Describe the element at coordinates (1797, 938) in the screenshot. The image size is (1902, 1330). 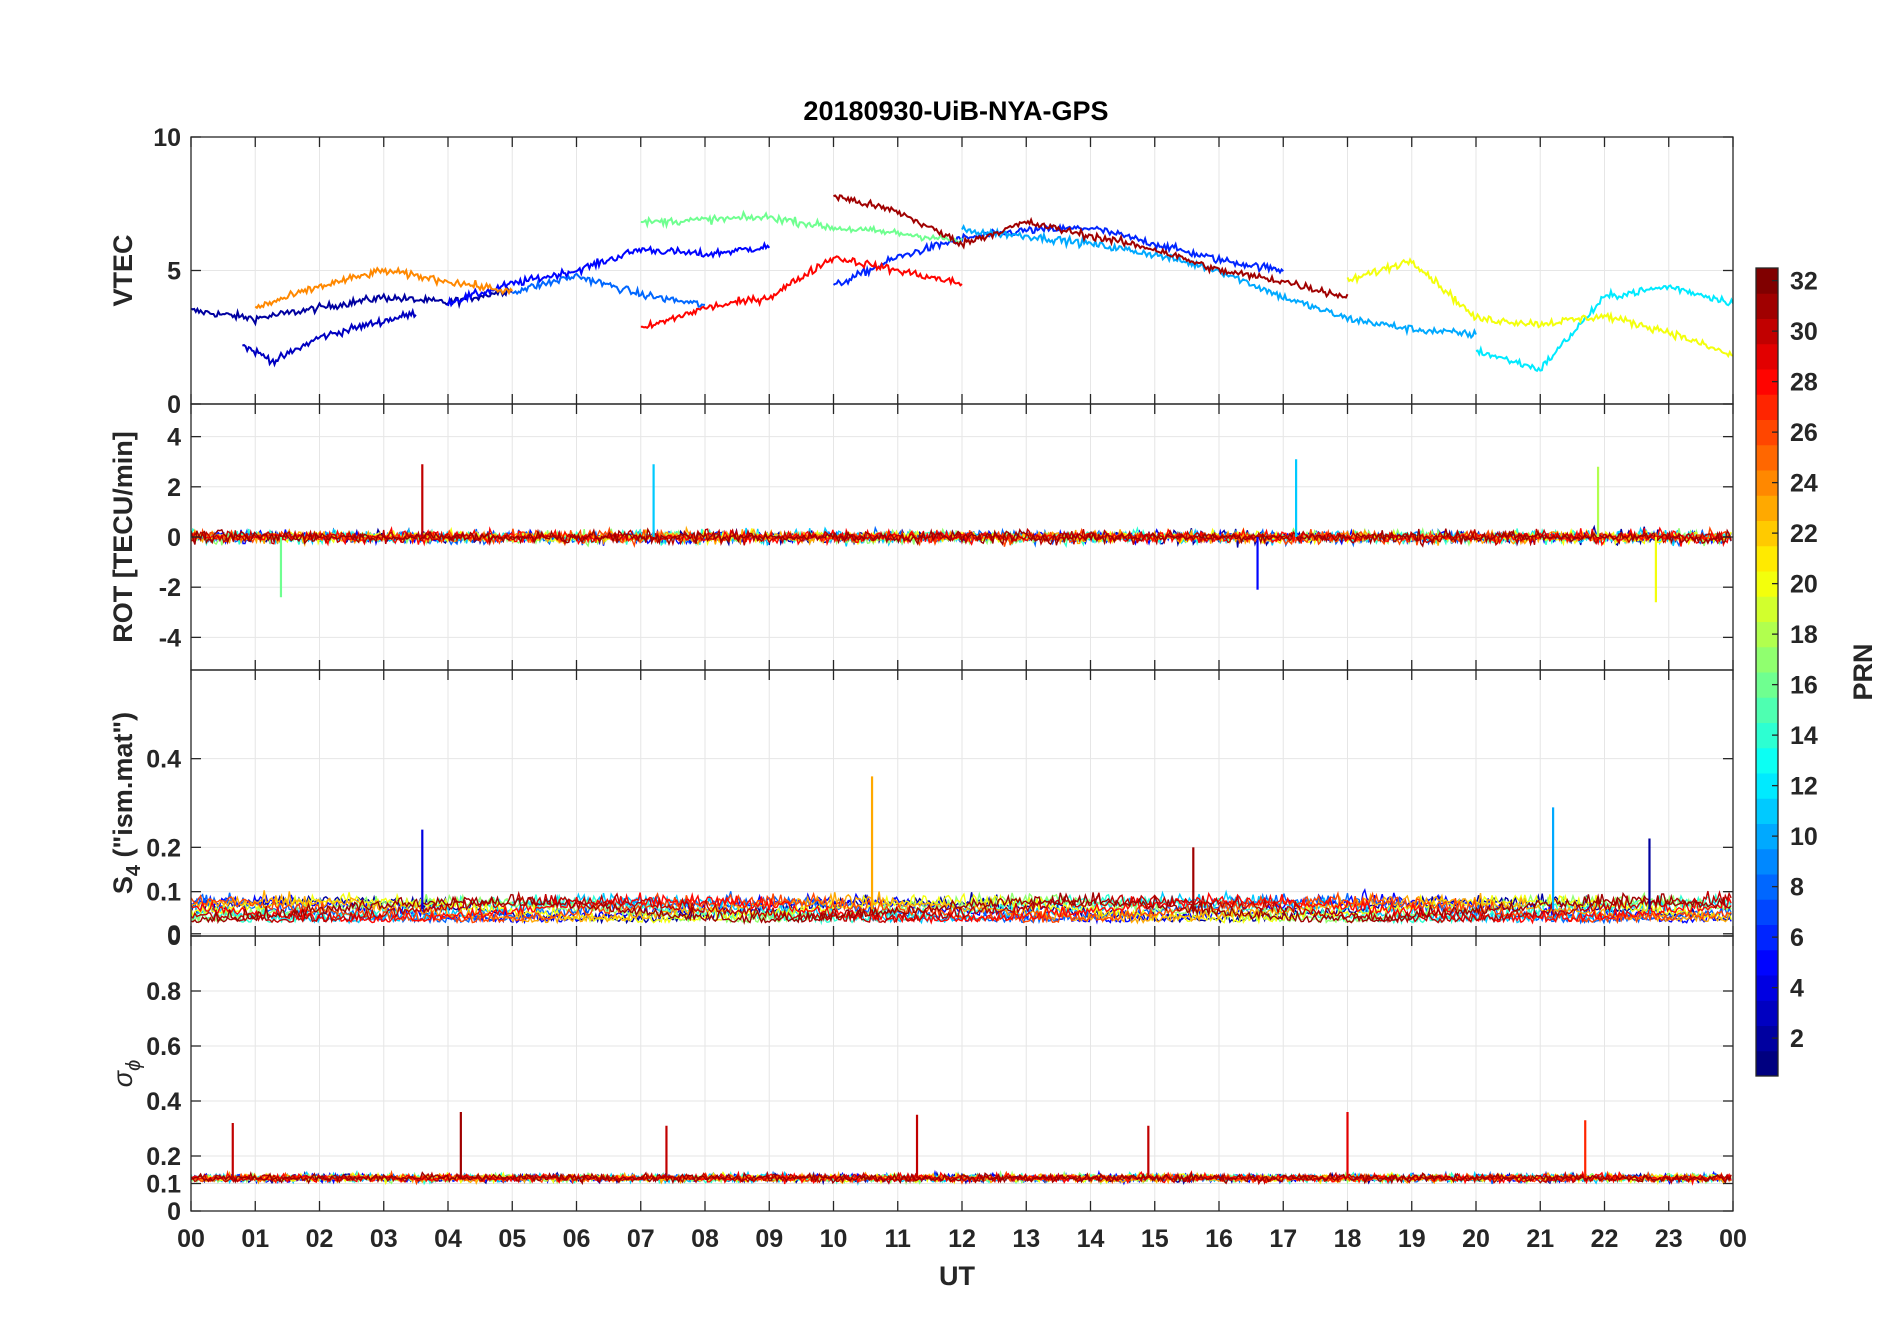
I see `colorbar-tick: 6` at that location.